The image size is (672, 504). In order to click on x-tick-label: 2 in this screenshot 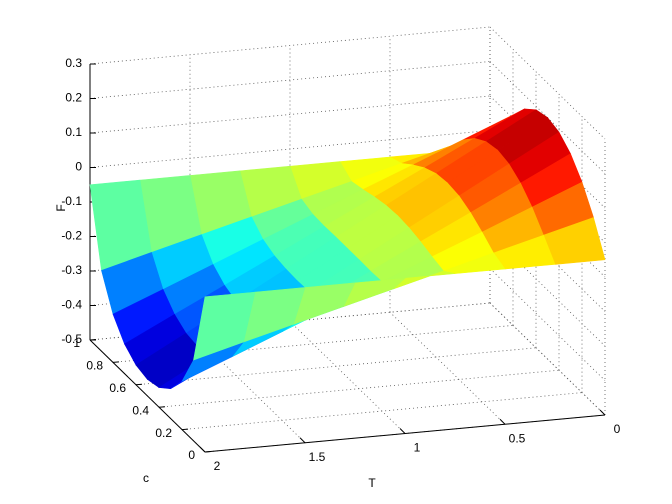, I will do `click(217, 466)`.